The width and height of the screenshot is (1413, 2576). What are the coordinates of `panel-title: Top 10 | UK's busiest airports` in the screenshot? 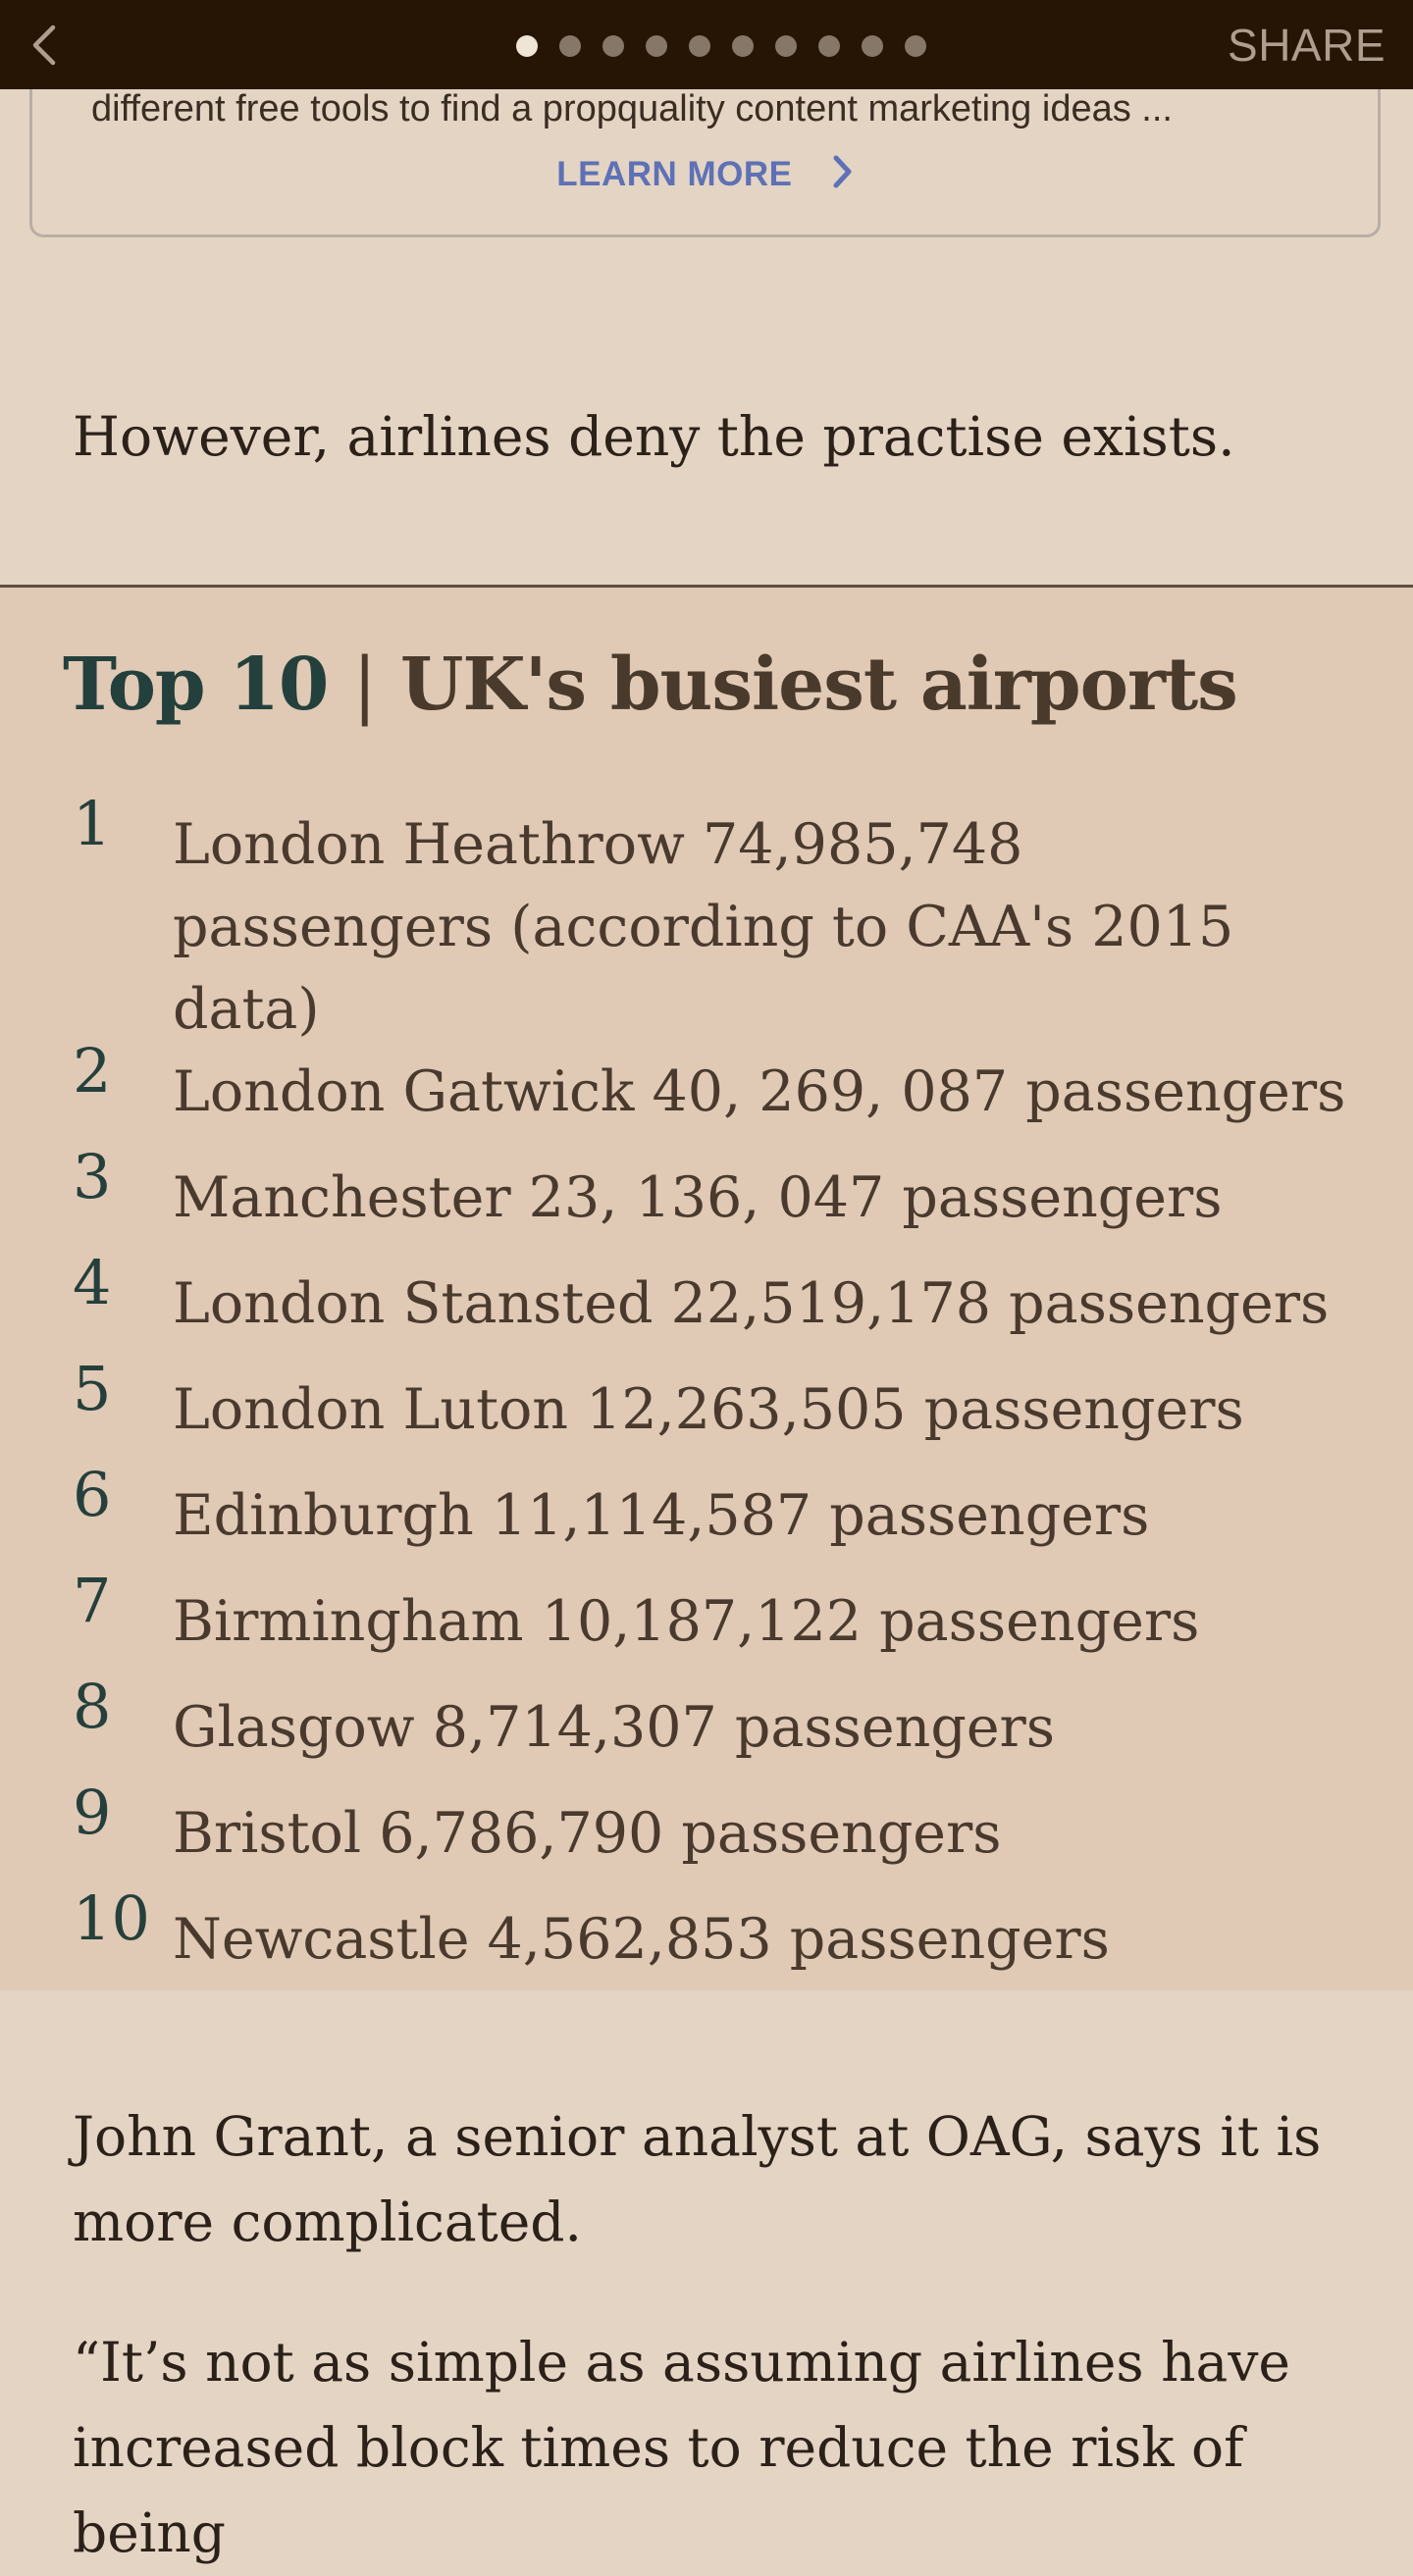 It's located at (650, 685).